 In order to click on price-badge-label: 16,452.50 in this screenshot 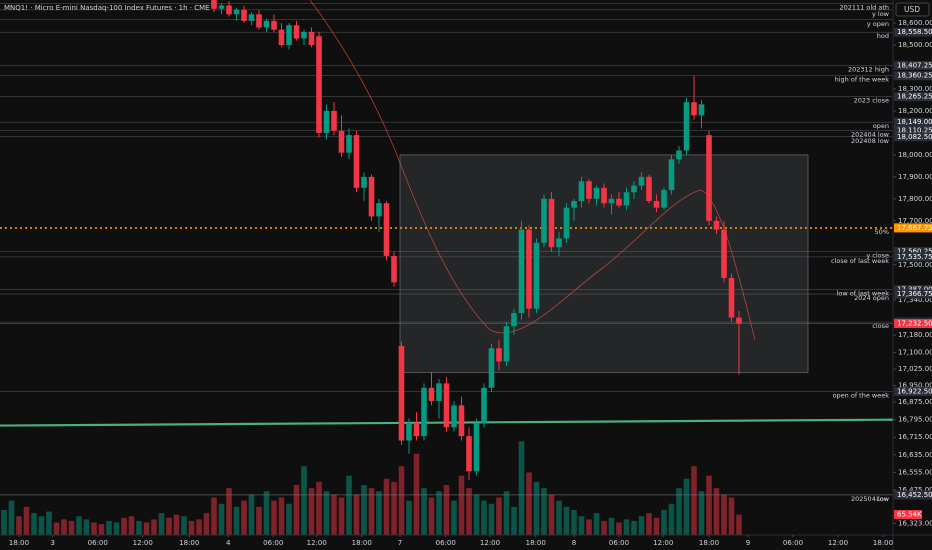, I will do `click(914, 495)`.